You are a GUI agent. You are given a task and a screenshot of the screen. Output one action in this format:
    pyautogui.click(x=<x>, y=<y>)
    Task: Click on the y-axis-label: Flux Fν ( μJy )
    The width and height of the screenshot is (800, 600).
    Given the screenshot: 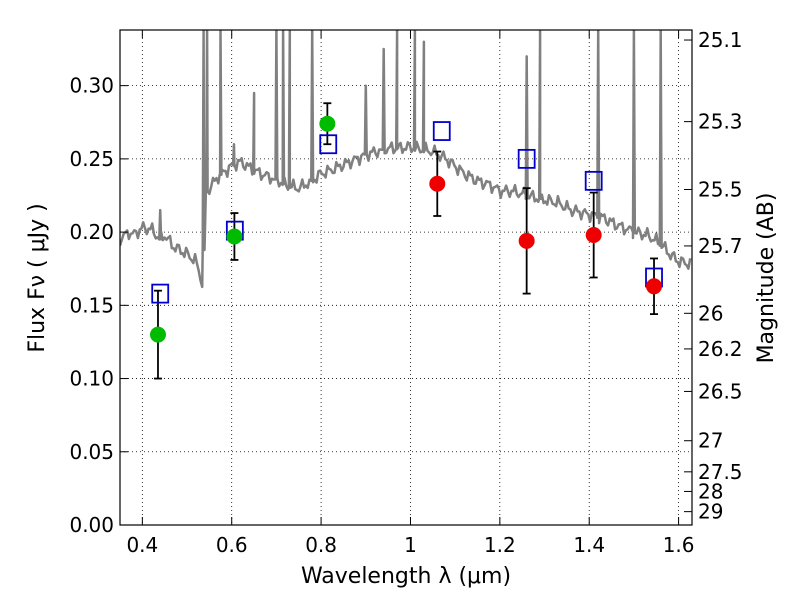 What is the action you would take?
    pyautogui.click(x=37, y=277)
    